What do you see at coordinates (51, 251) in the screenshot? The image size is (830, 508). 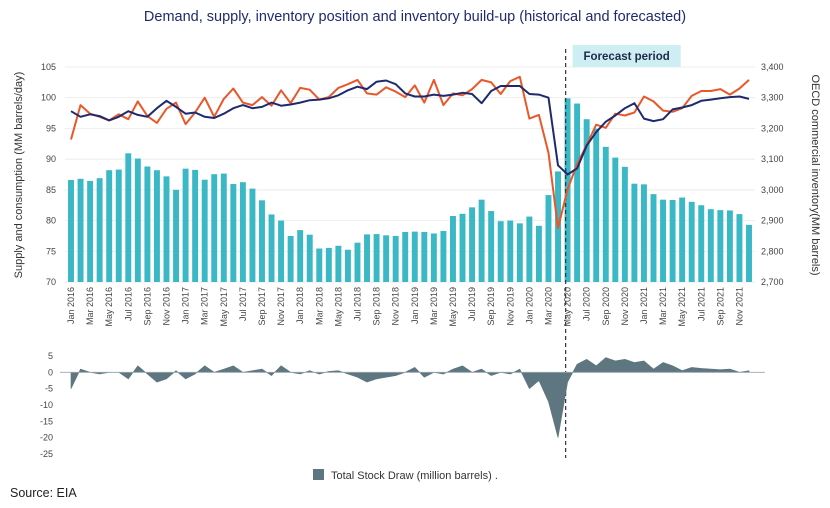 I see `left-tick-label: 75` at bounding box center [51, 251].